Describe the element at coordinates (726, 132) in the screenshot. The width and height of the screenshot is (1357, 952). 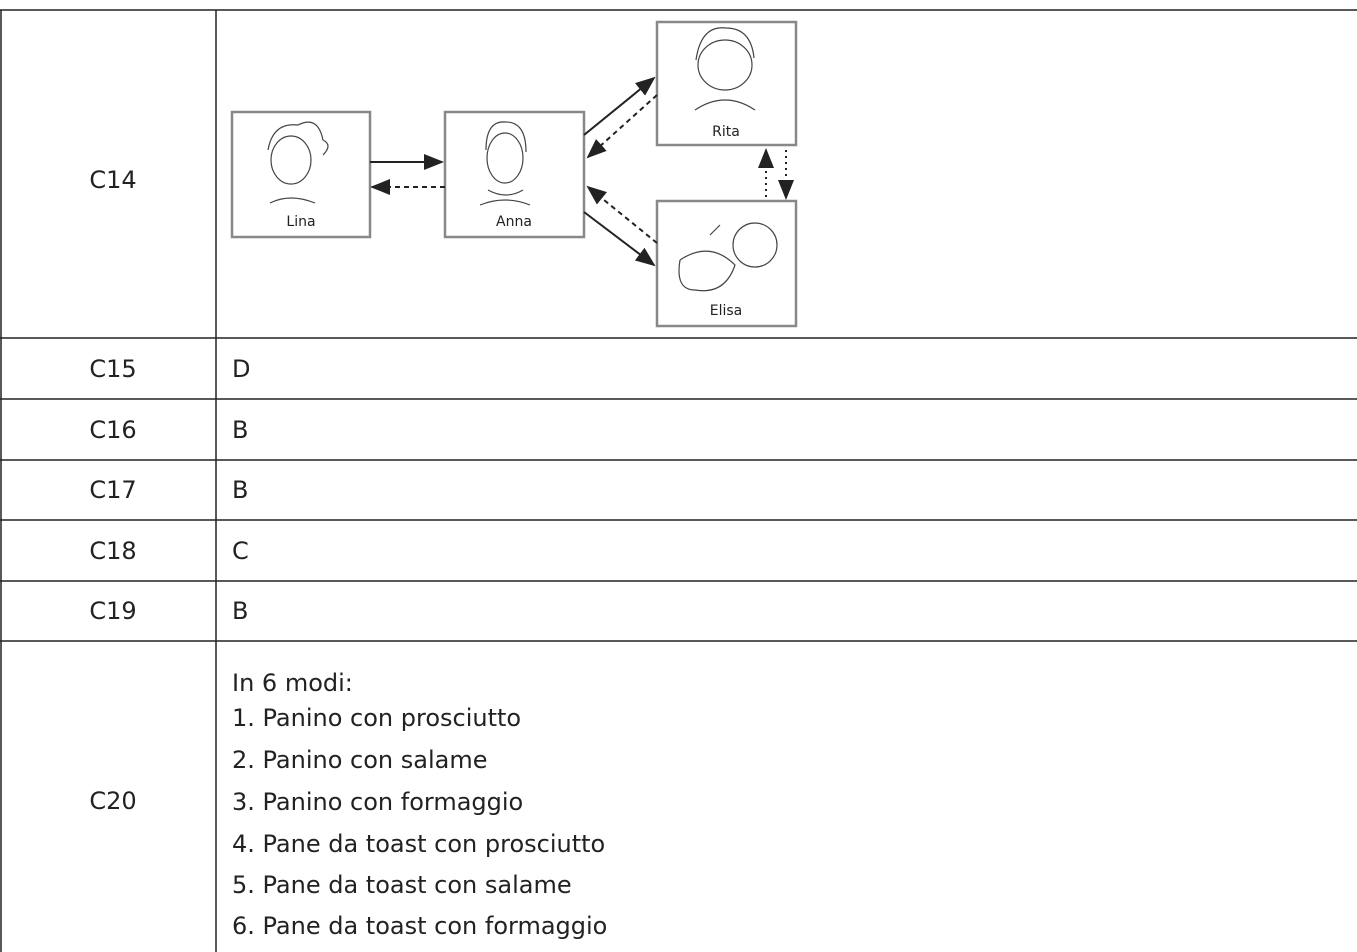
I see `node-label: Rita` at that location.